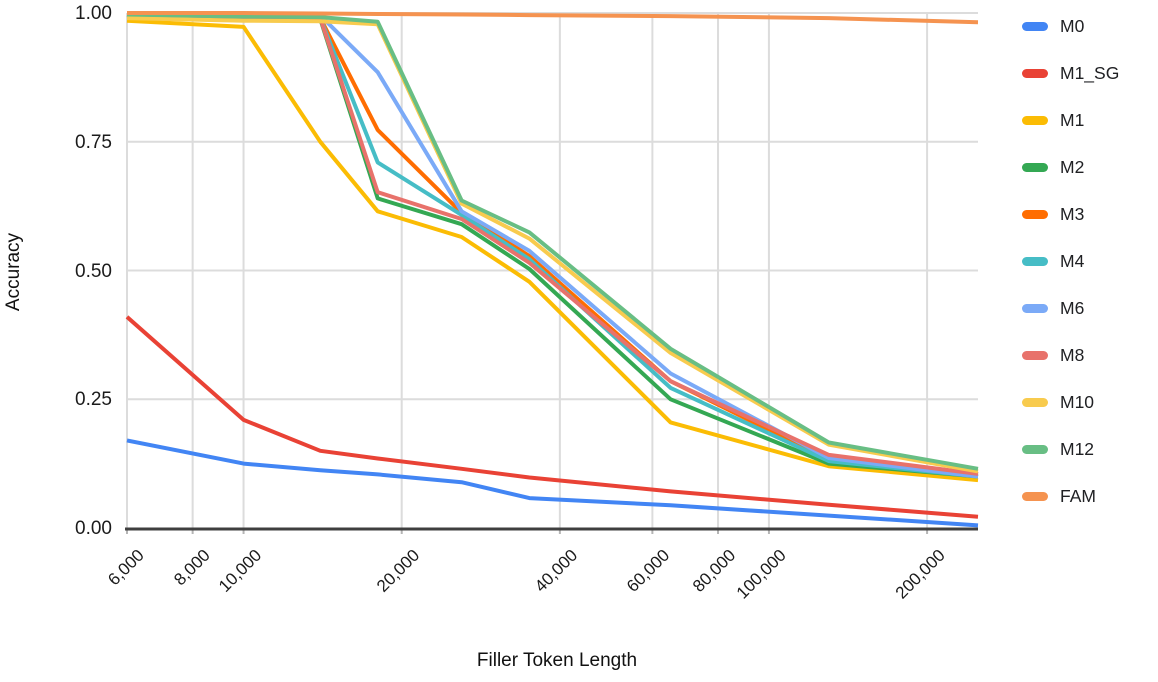 Image resolution: width=1158 pixels, height=682 pixels. What do you see at coordinates (1053, 167) in the screenshot?
I see `legend-item-M2: M2` at bounding box center [1053, 167].